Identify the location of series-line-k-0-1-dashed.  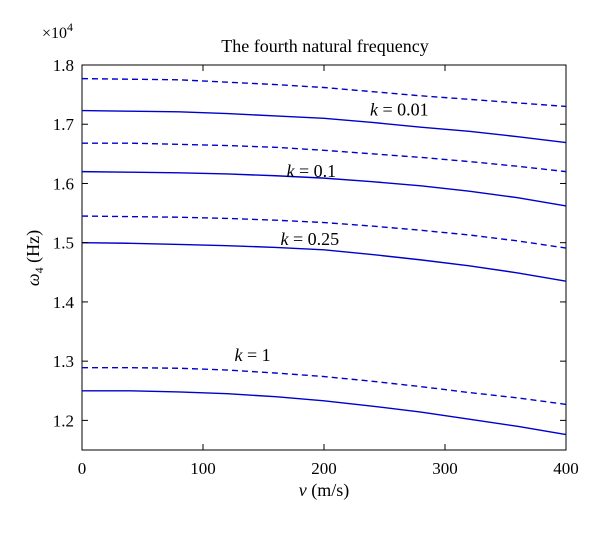
(324, 157).